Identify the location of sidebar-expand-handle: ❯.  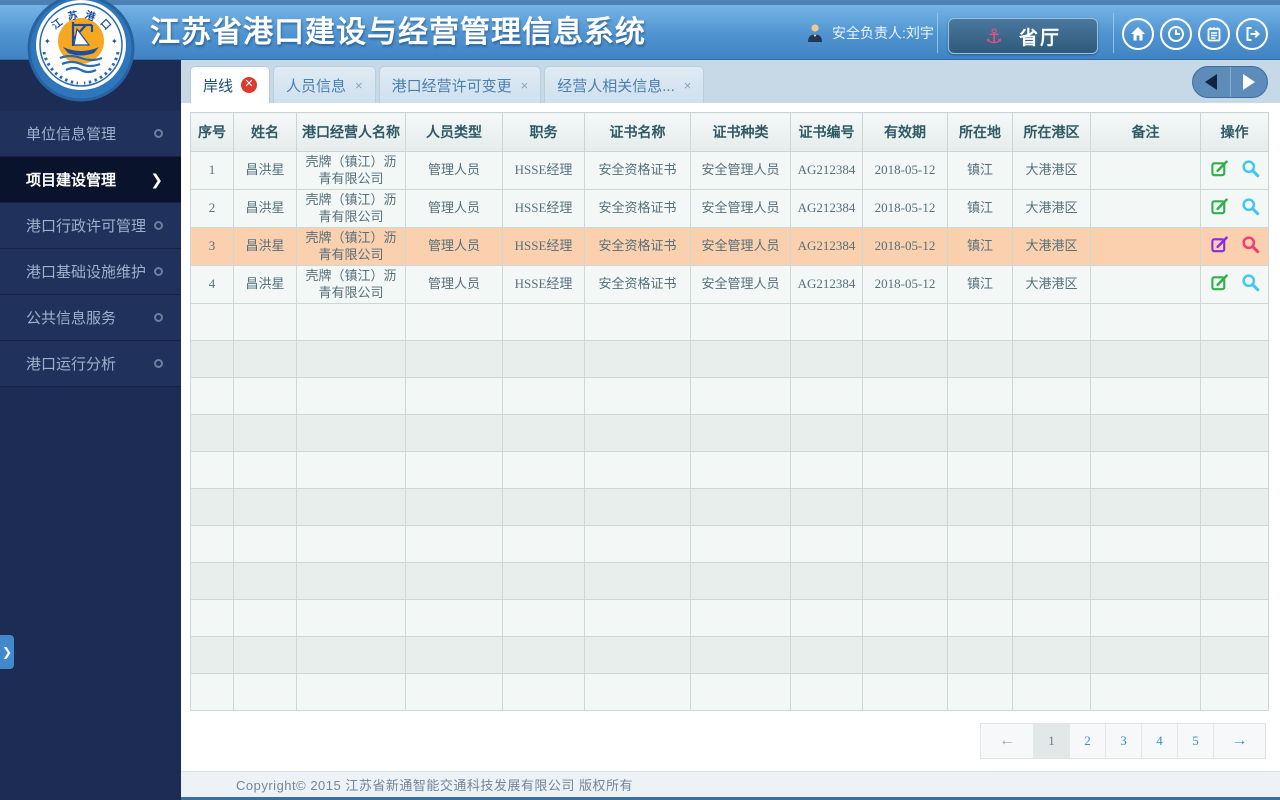
(7, 652).